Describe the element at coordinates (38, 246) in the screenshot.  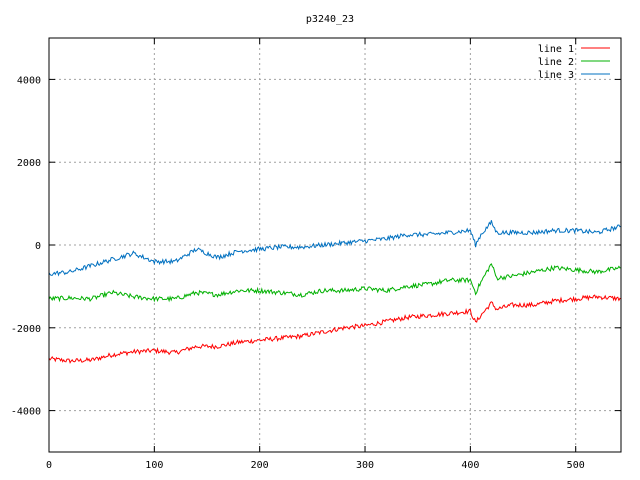
I see `y-tick-label: 0` at that location.